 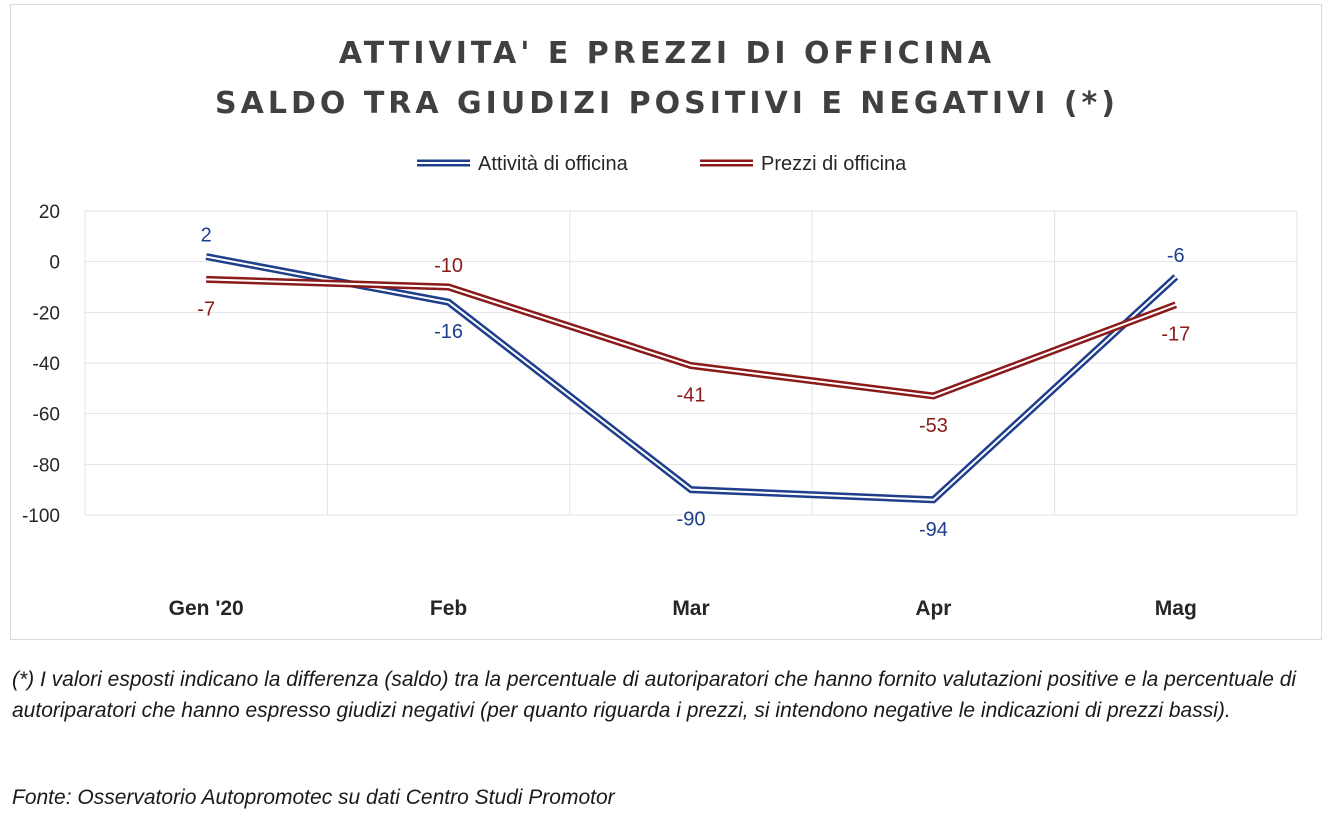 What do you see at coordinates (933, 608) in the screenshot?
I see `x-tick-label: Apr` at bounding box center [933, 608].